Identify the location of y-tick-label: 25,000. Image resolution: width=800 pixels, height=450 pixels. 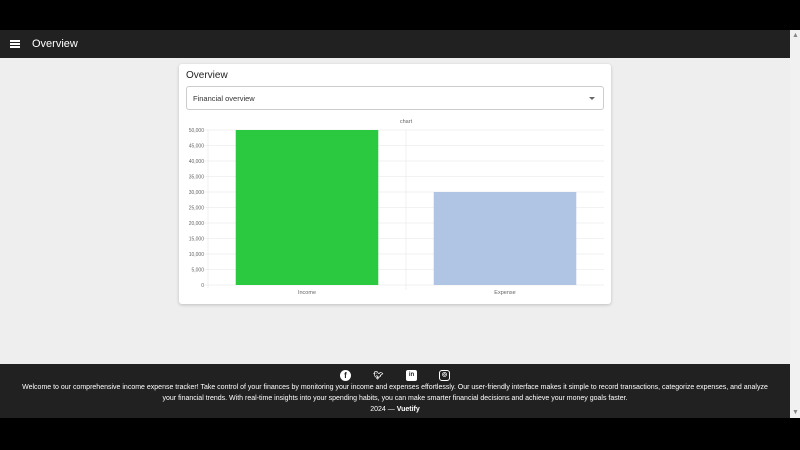
(197, 209).